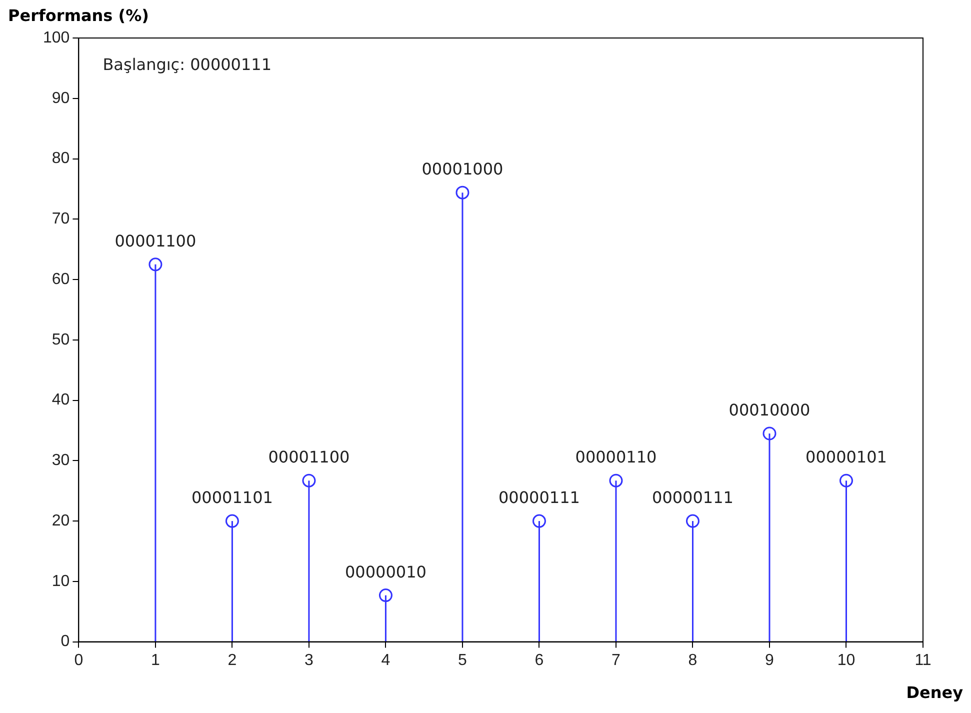 The width and height of the screenshot is (971, 713). I want to click on x-tick-label: 9, so click(769, 660).